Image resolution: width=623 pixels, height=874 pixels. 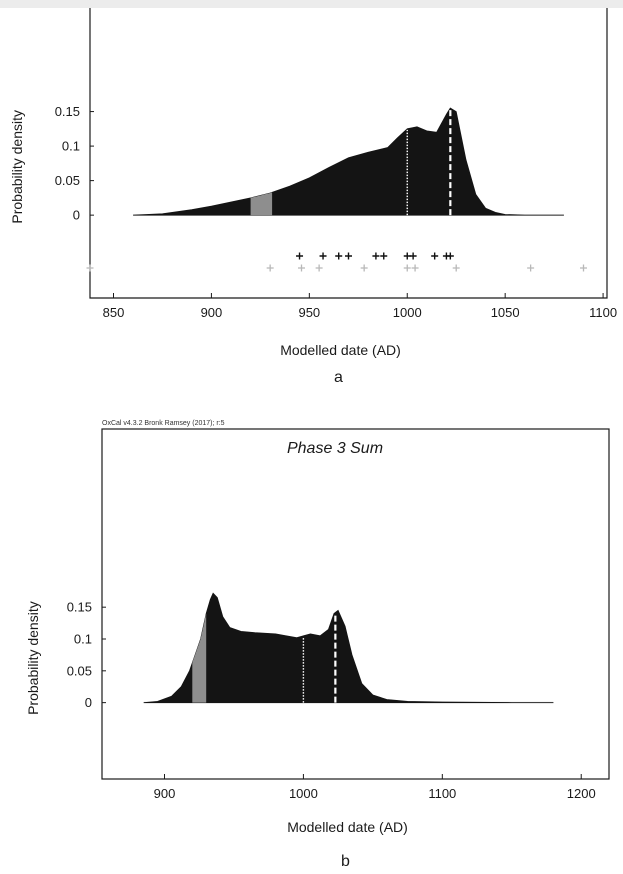 What do you see at coordinates (311, 4) in the screenshot?
I see `top-band` at bounding box center [311, 4].